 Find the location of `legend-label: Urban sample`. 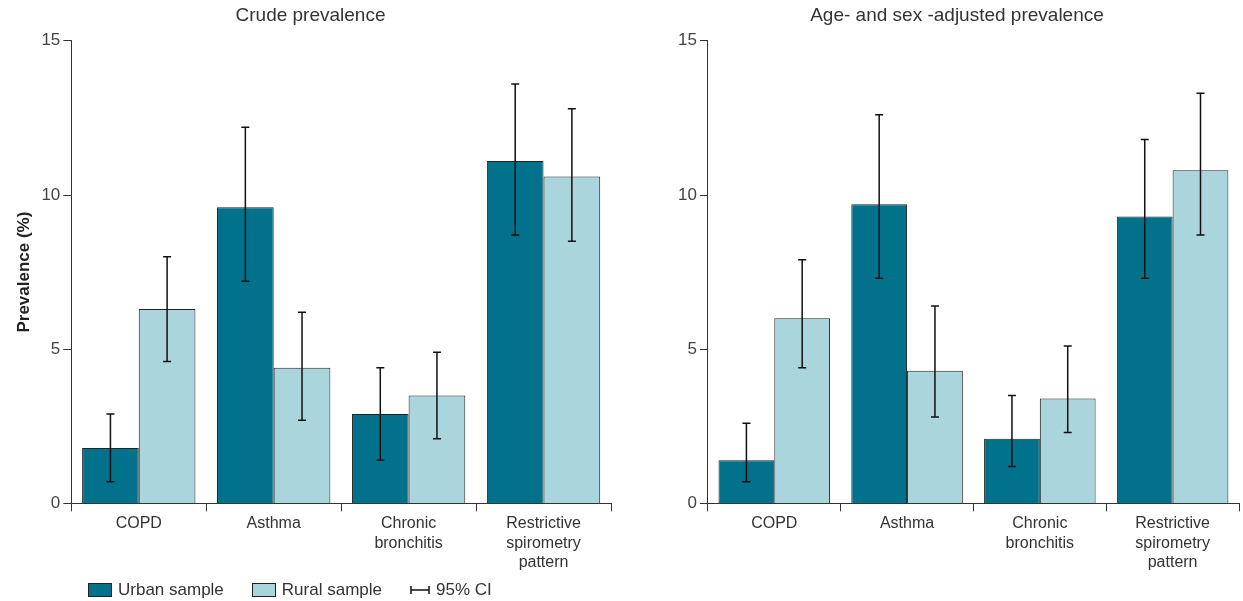

legend-label: Urban sample is located at coordinates (171, 590).